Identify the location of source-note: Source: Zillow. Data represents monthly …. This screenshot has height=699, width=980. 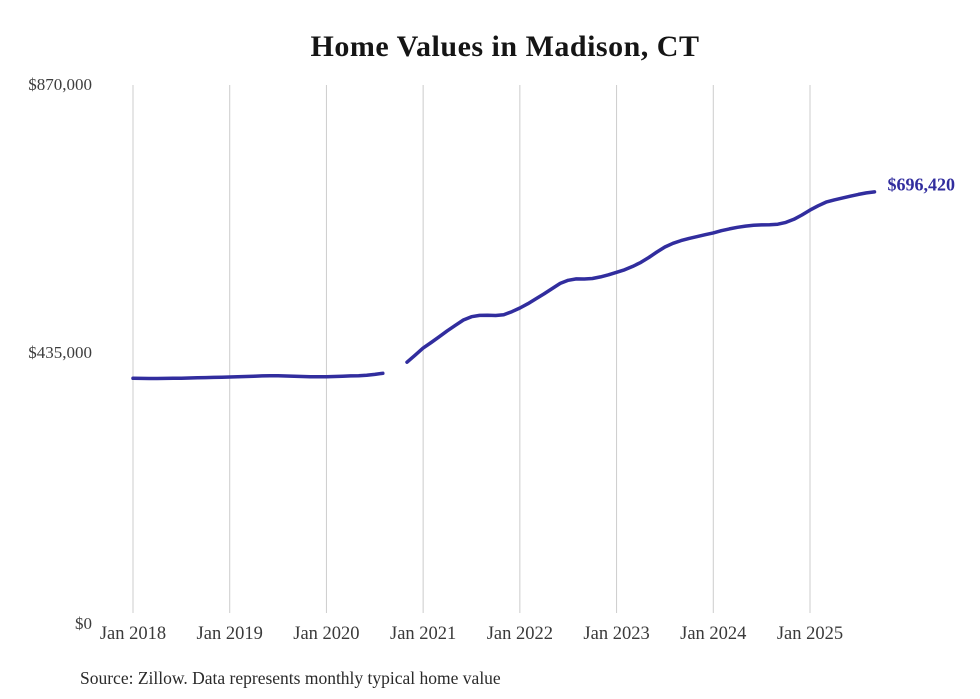
(290, 678).